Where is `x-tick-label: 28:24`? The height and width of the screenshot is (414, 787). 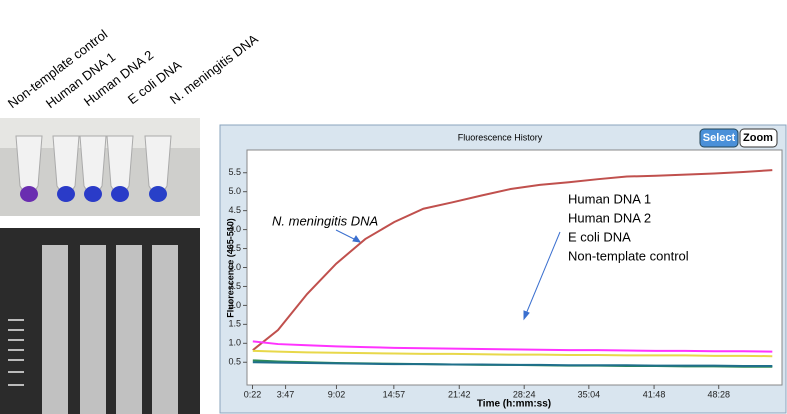 x-tick-label: 28:24 is located at coordinates (524, 394).